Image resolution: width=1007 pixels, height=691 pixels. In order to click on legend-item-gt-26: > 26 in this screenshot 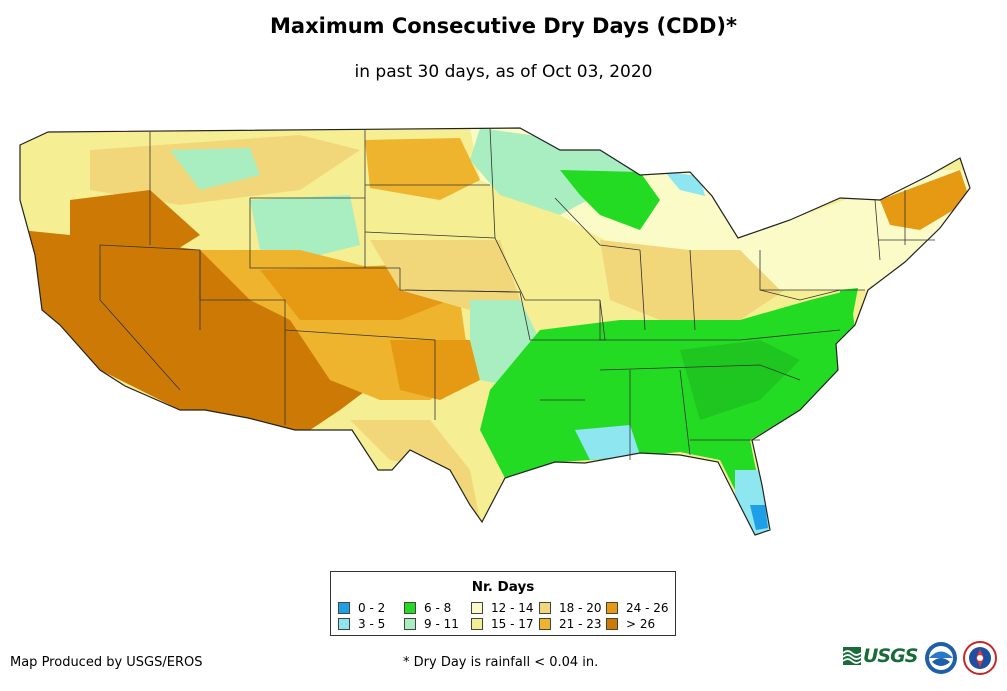, I will do `click(630, 624)`.